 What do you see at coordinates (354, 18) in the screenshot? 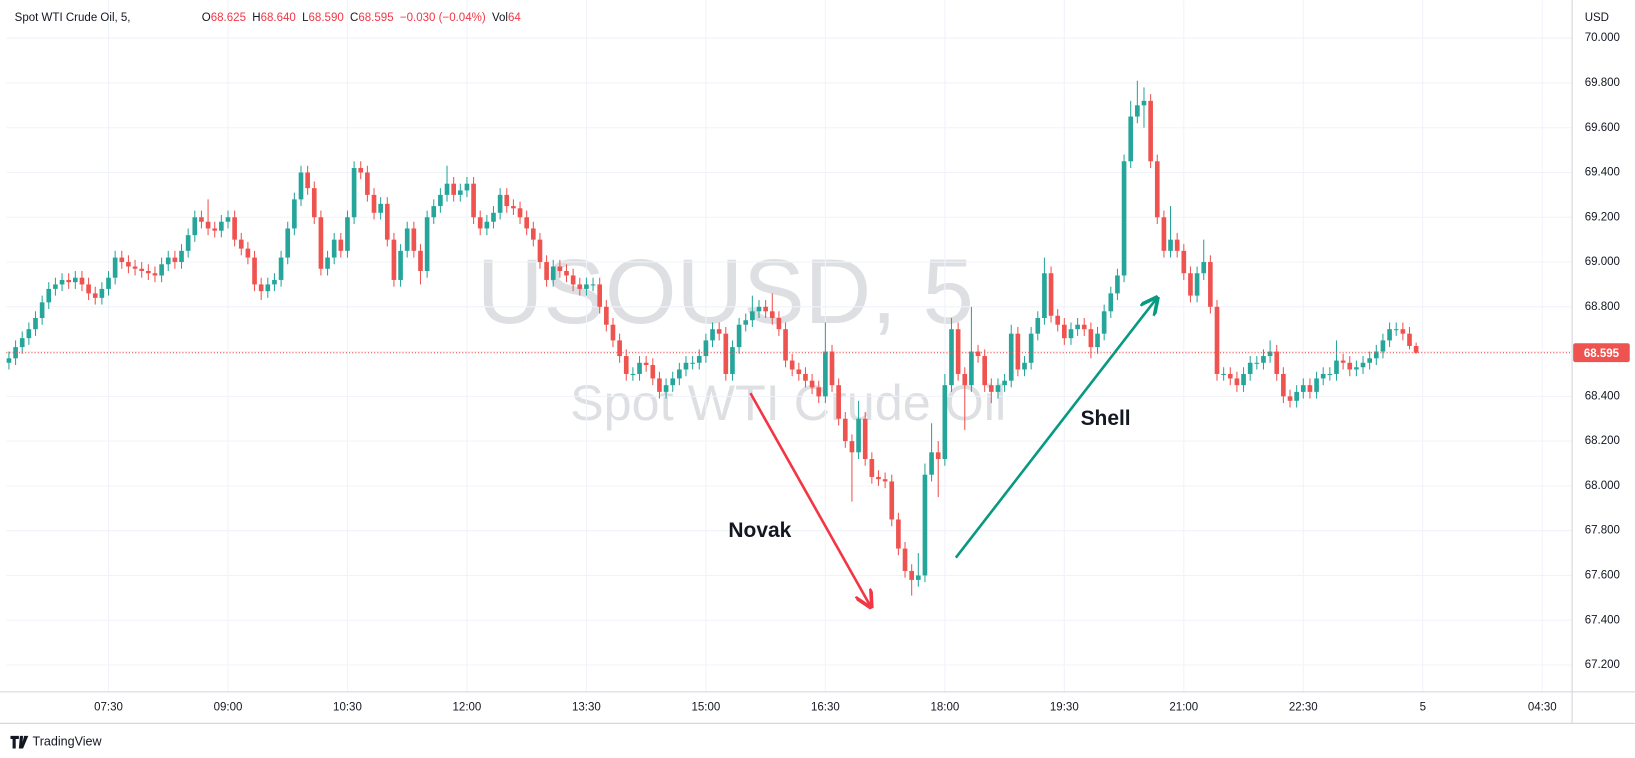
I see `ohlc-key: C` at bounding box center [354, 18].